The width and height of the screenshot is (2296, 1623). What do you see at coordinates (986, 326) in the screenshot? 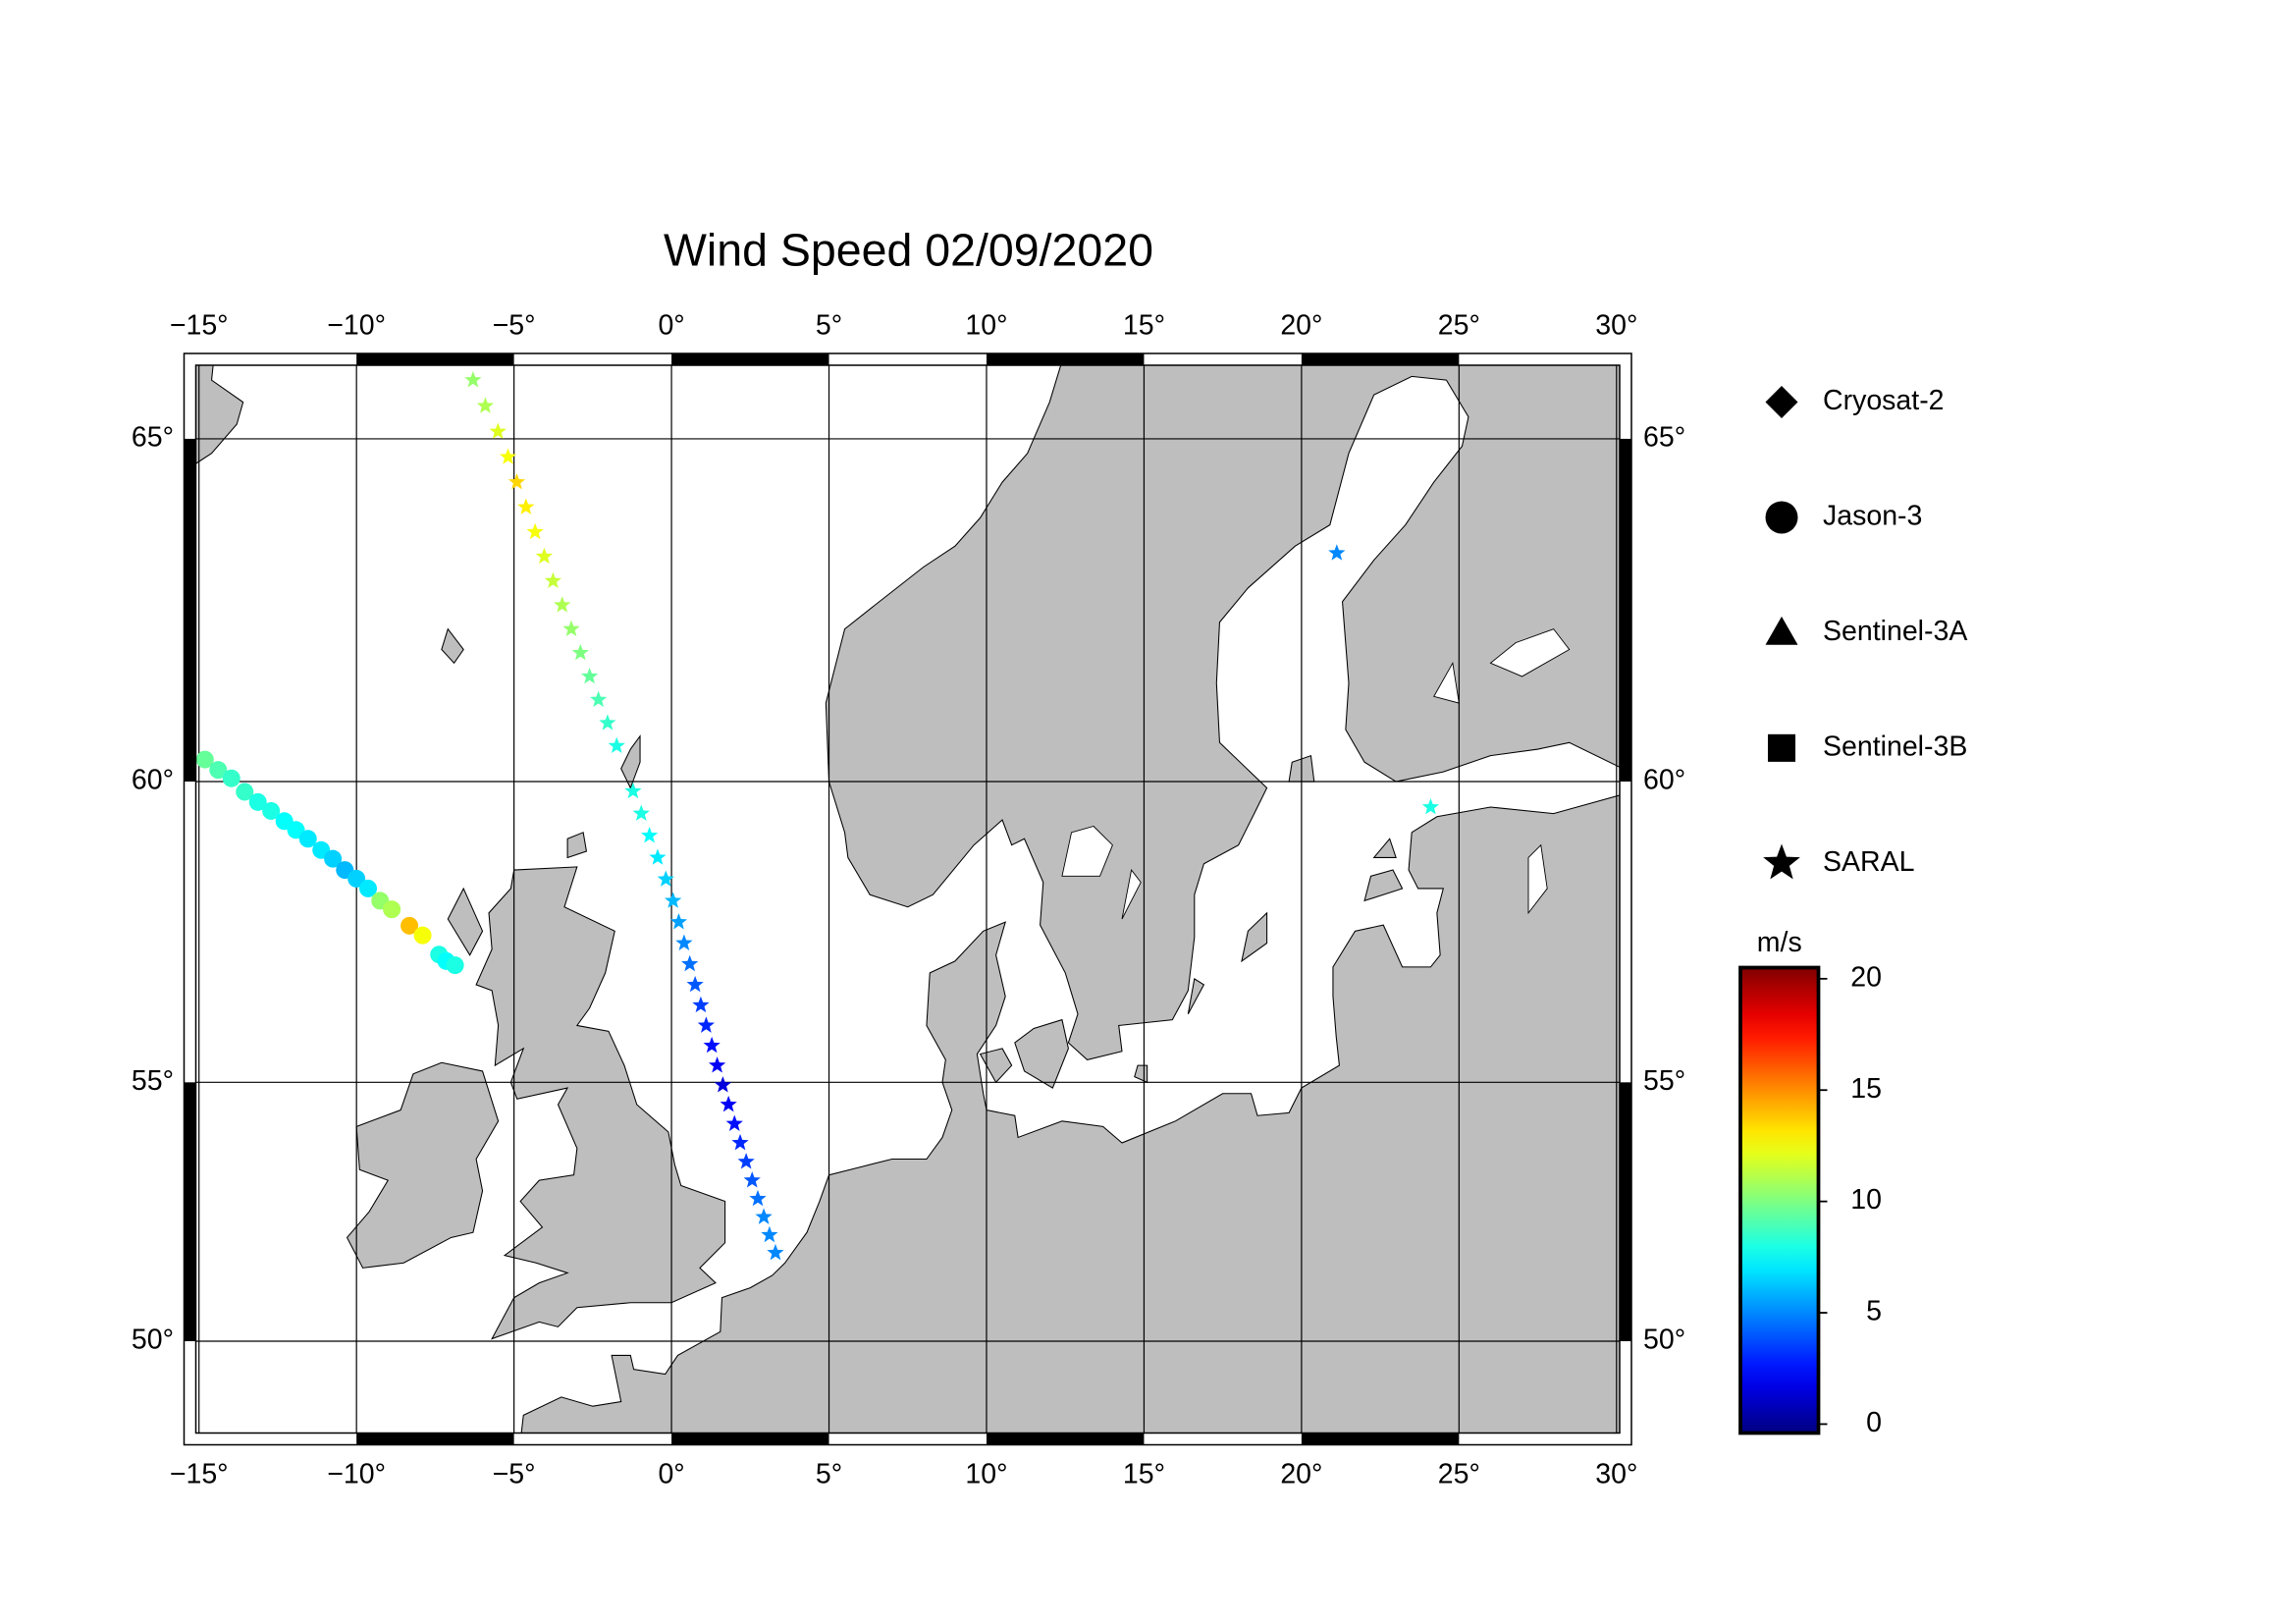
I see `x-tick-label: 10°` at bounding box center [986, 326].